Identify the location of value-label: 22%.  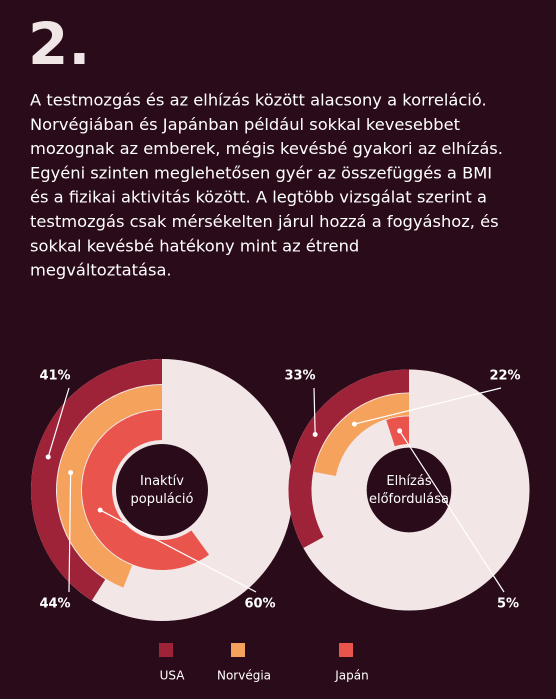
(504, 376).